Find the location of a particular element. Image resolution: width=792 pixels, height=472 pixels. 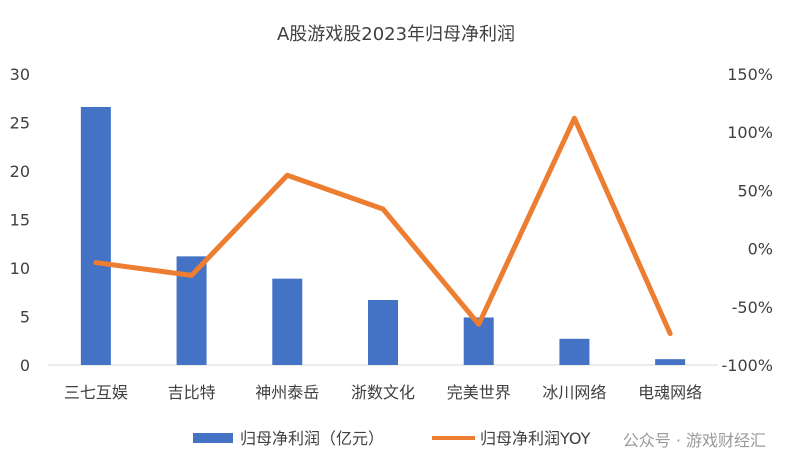

category-label: 神州泰岳 is located at coordinates (287, 392).